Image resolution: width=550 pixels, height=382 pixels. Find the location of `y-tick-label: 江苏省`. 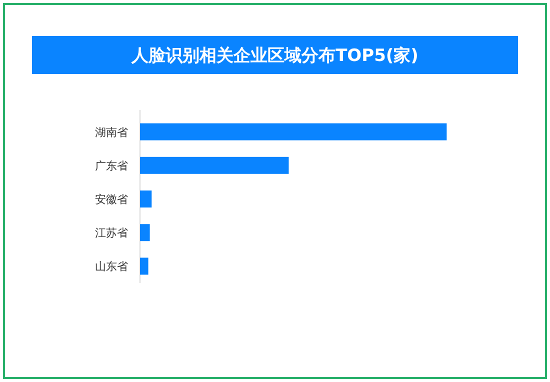

y-tick-label: 江苏省 is located at coordinates (111, 233).